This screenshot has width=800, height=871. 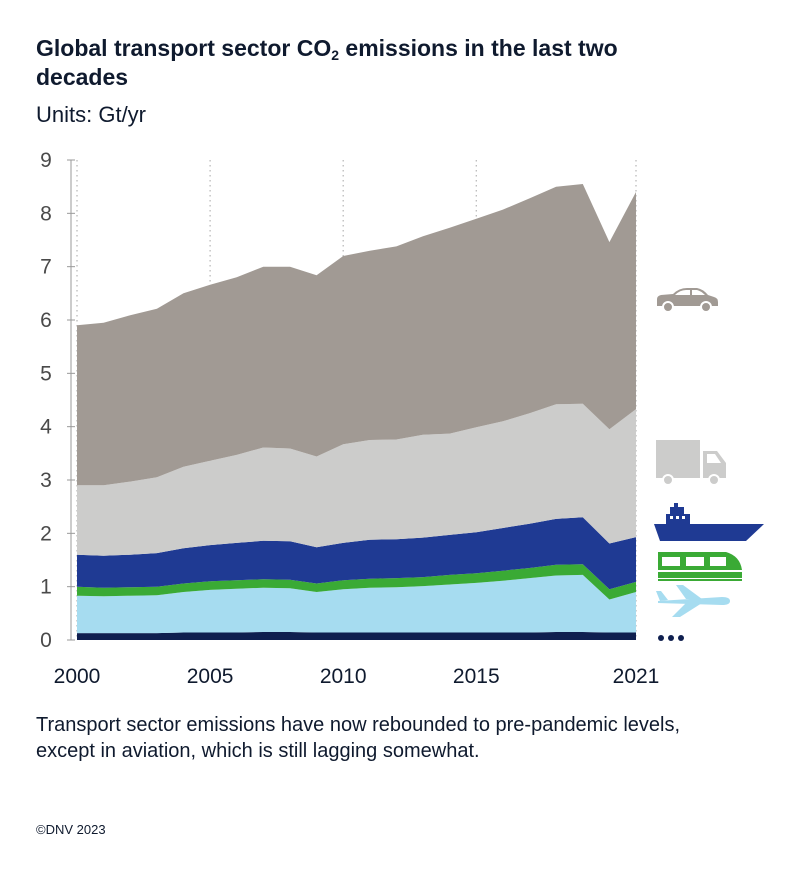 I want to click on copyright-text: ©DNV 2023, so click(x=71, y=829).